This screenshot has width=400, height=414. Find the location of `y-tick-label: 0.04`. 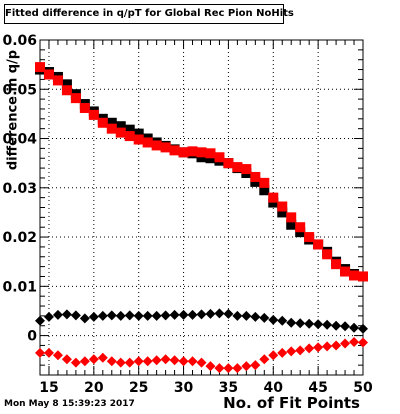

y-tick-label: 0.04 is located at coordinates (19, 140).